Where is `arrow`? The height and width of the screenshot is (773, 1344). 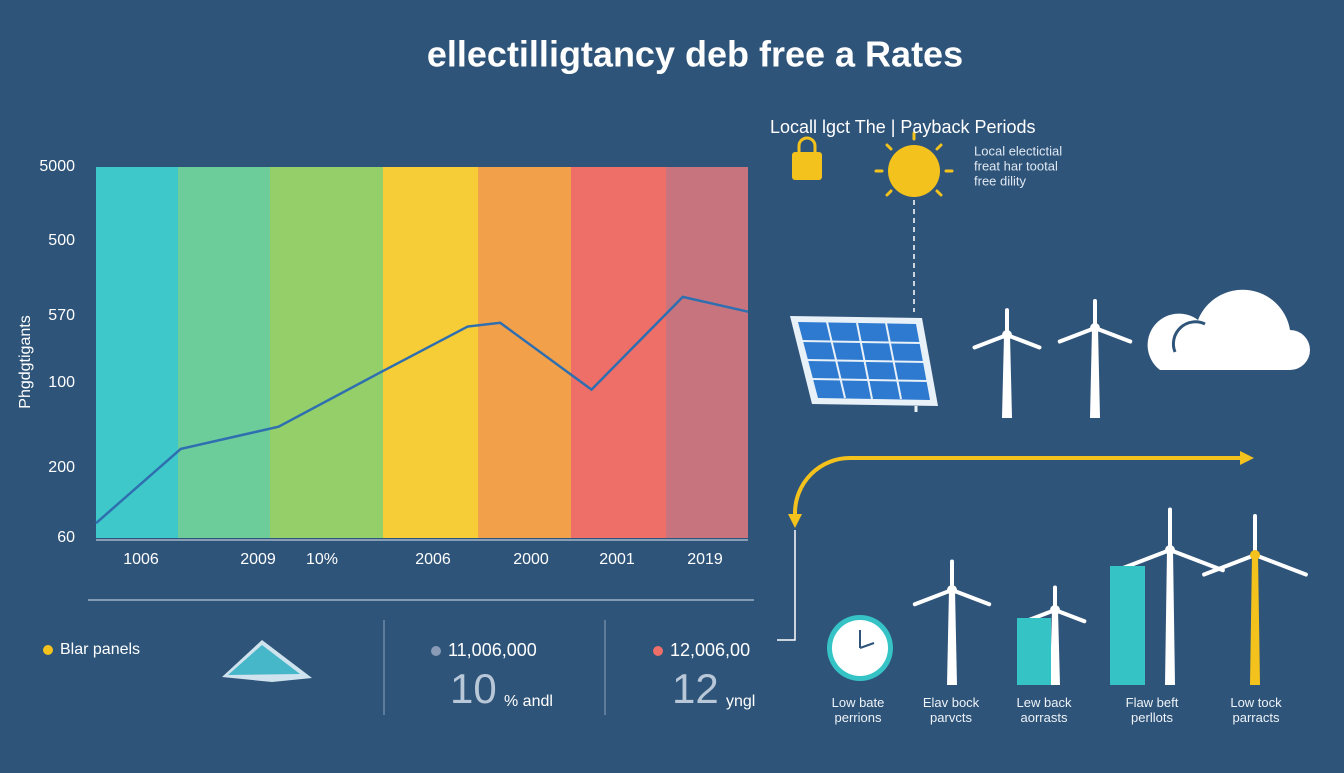 arrow is located at coordinates (1015, 546).